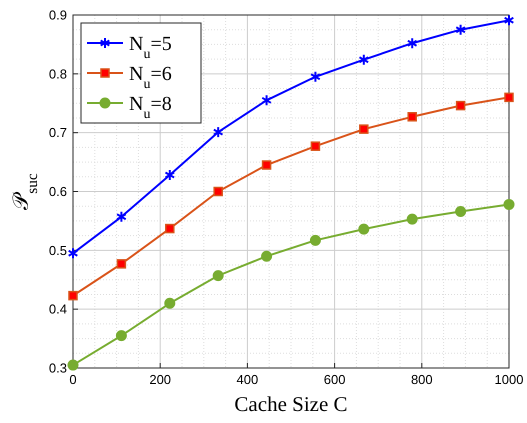 This screenshot has height=423, width=527. I want to click on x-tick-label: 400, so click(247, 379).